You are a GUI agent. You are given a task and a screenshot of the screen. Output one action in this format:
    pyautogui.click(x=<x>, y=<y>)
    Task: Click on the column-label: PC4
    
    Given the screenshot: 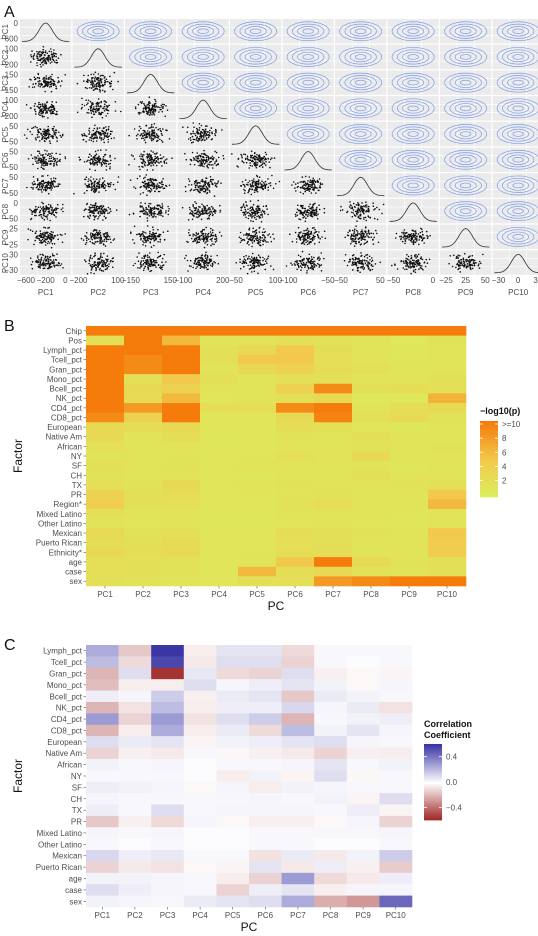 What is the action you would take?
    pyautogui.click(x=219, y=594)
    